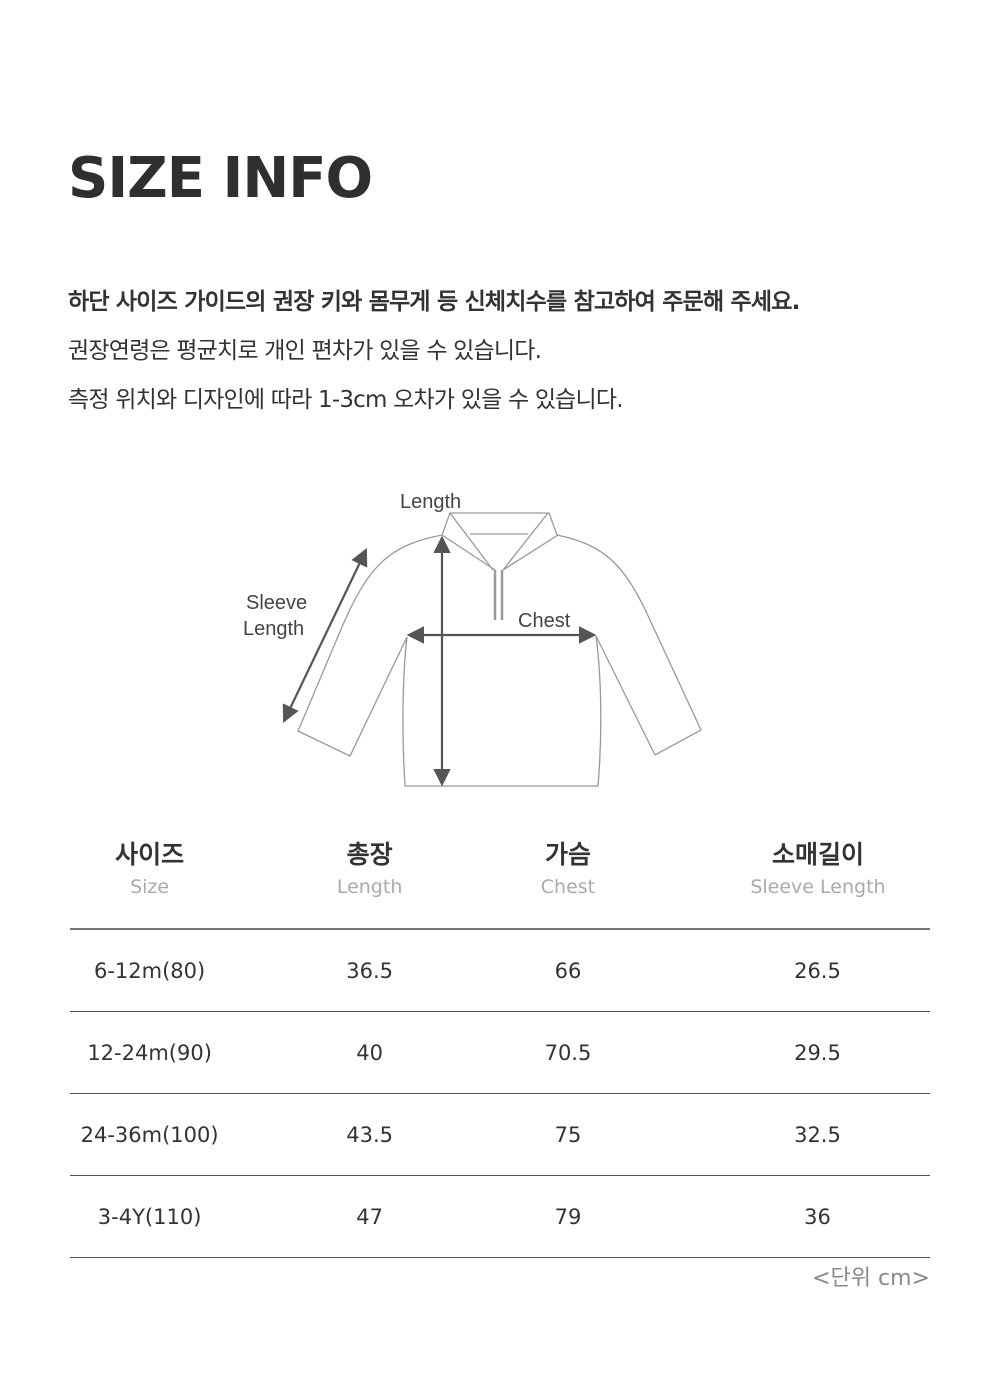  Describe the element at coordinates (369, 884) in the screenshot. I see `header-length: 총장 Length` at that location.